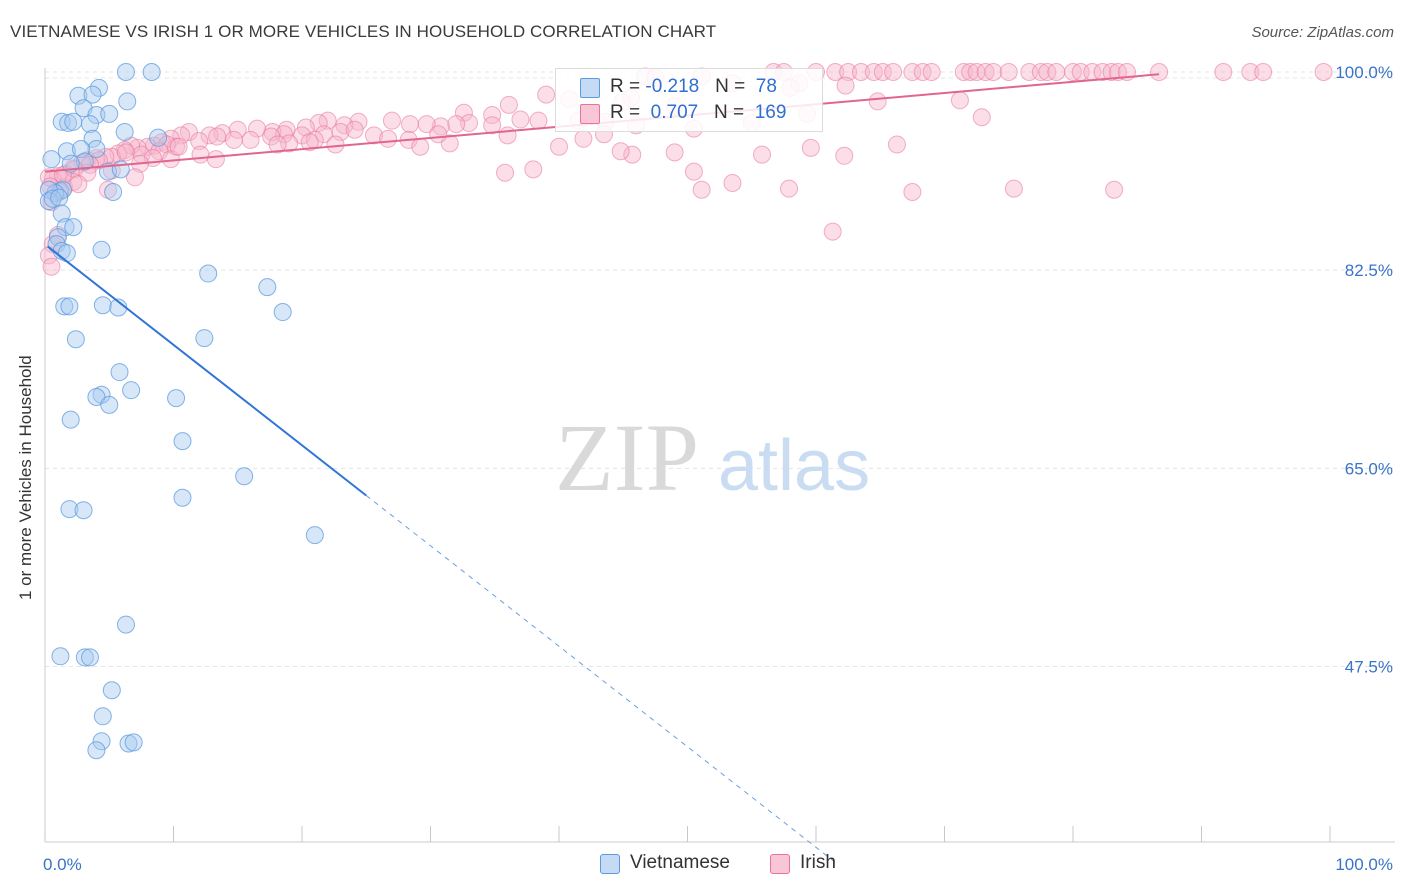 Image resolution: width=1406 pixels, height=892 pixels. I want to click on legend-r-value: 0.707, so click(674, 112).